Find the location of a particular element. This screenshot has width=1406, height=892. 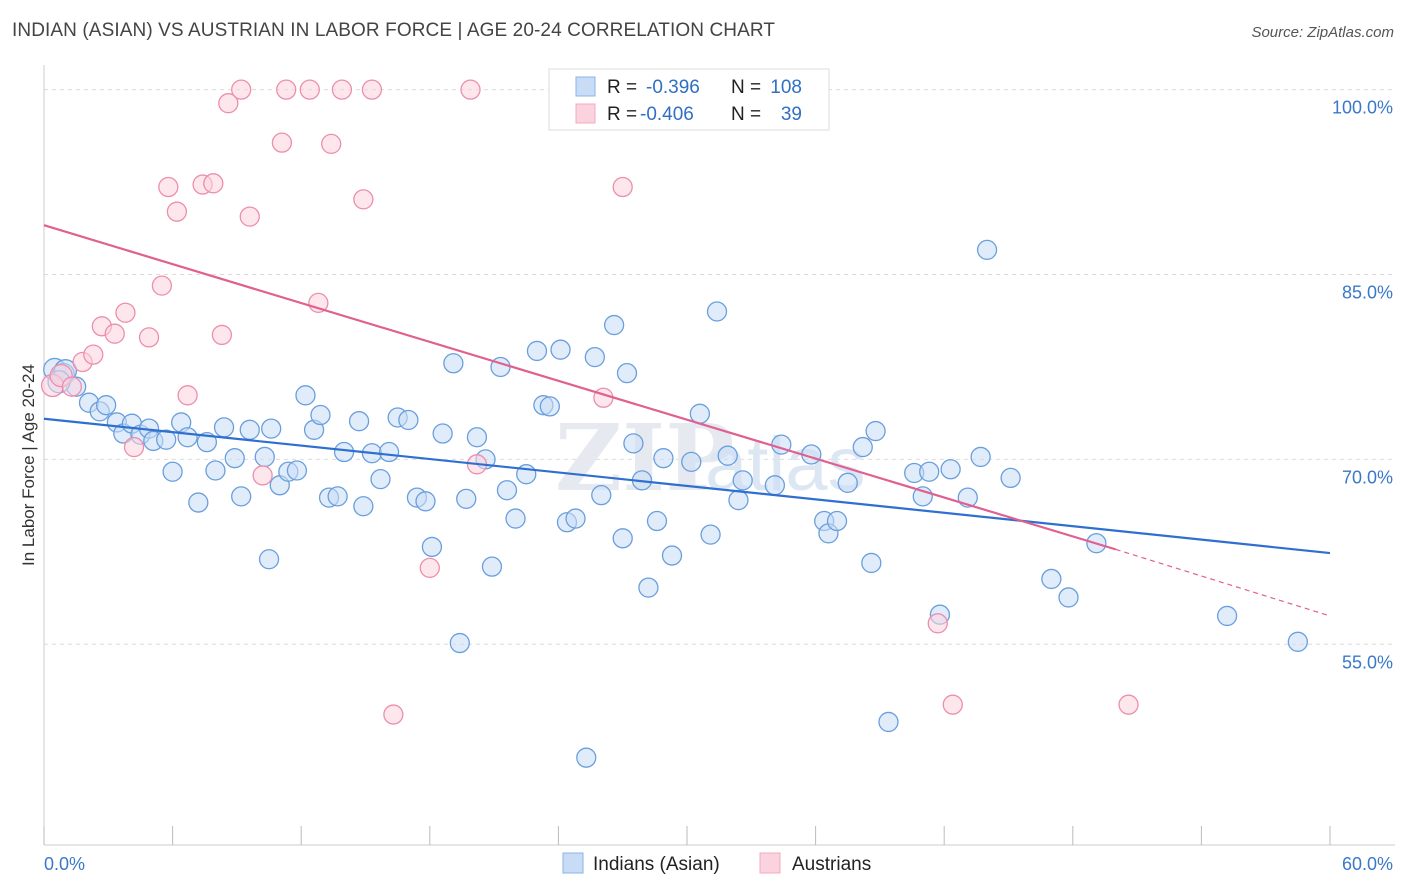

stats-r-label-indians: R = is located at coordinates (622, 87).